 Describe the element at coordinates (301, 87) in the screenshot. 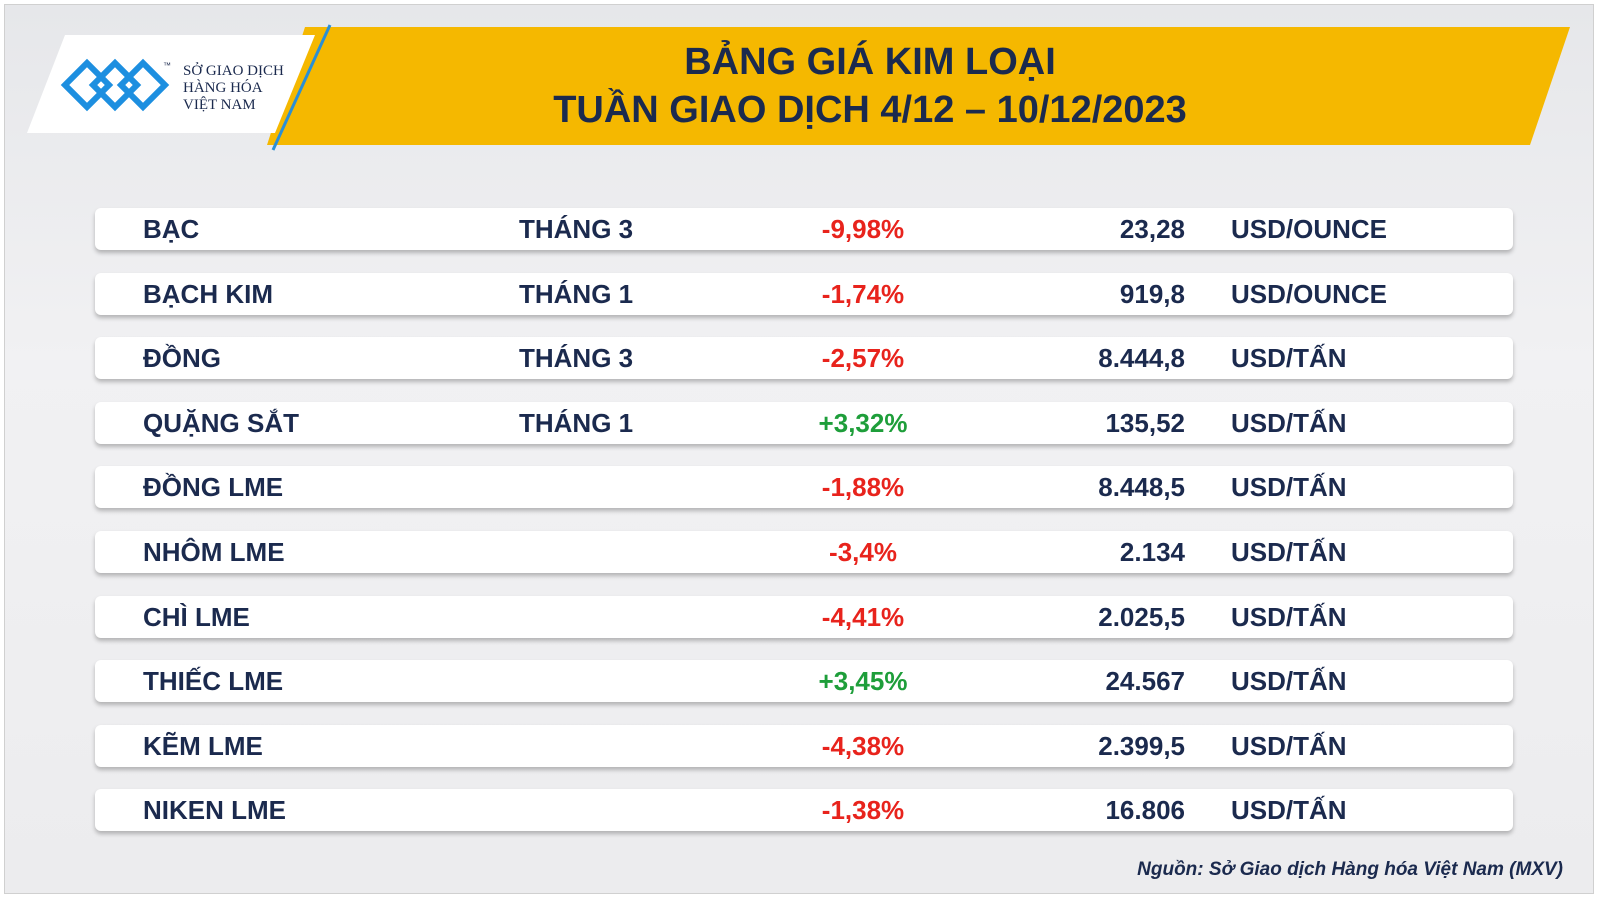

I see `logo-stripe` at that location.